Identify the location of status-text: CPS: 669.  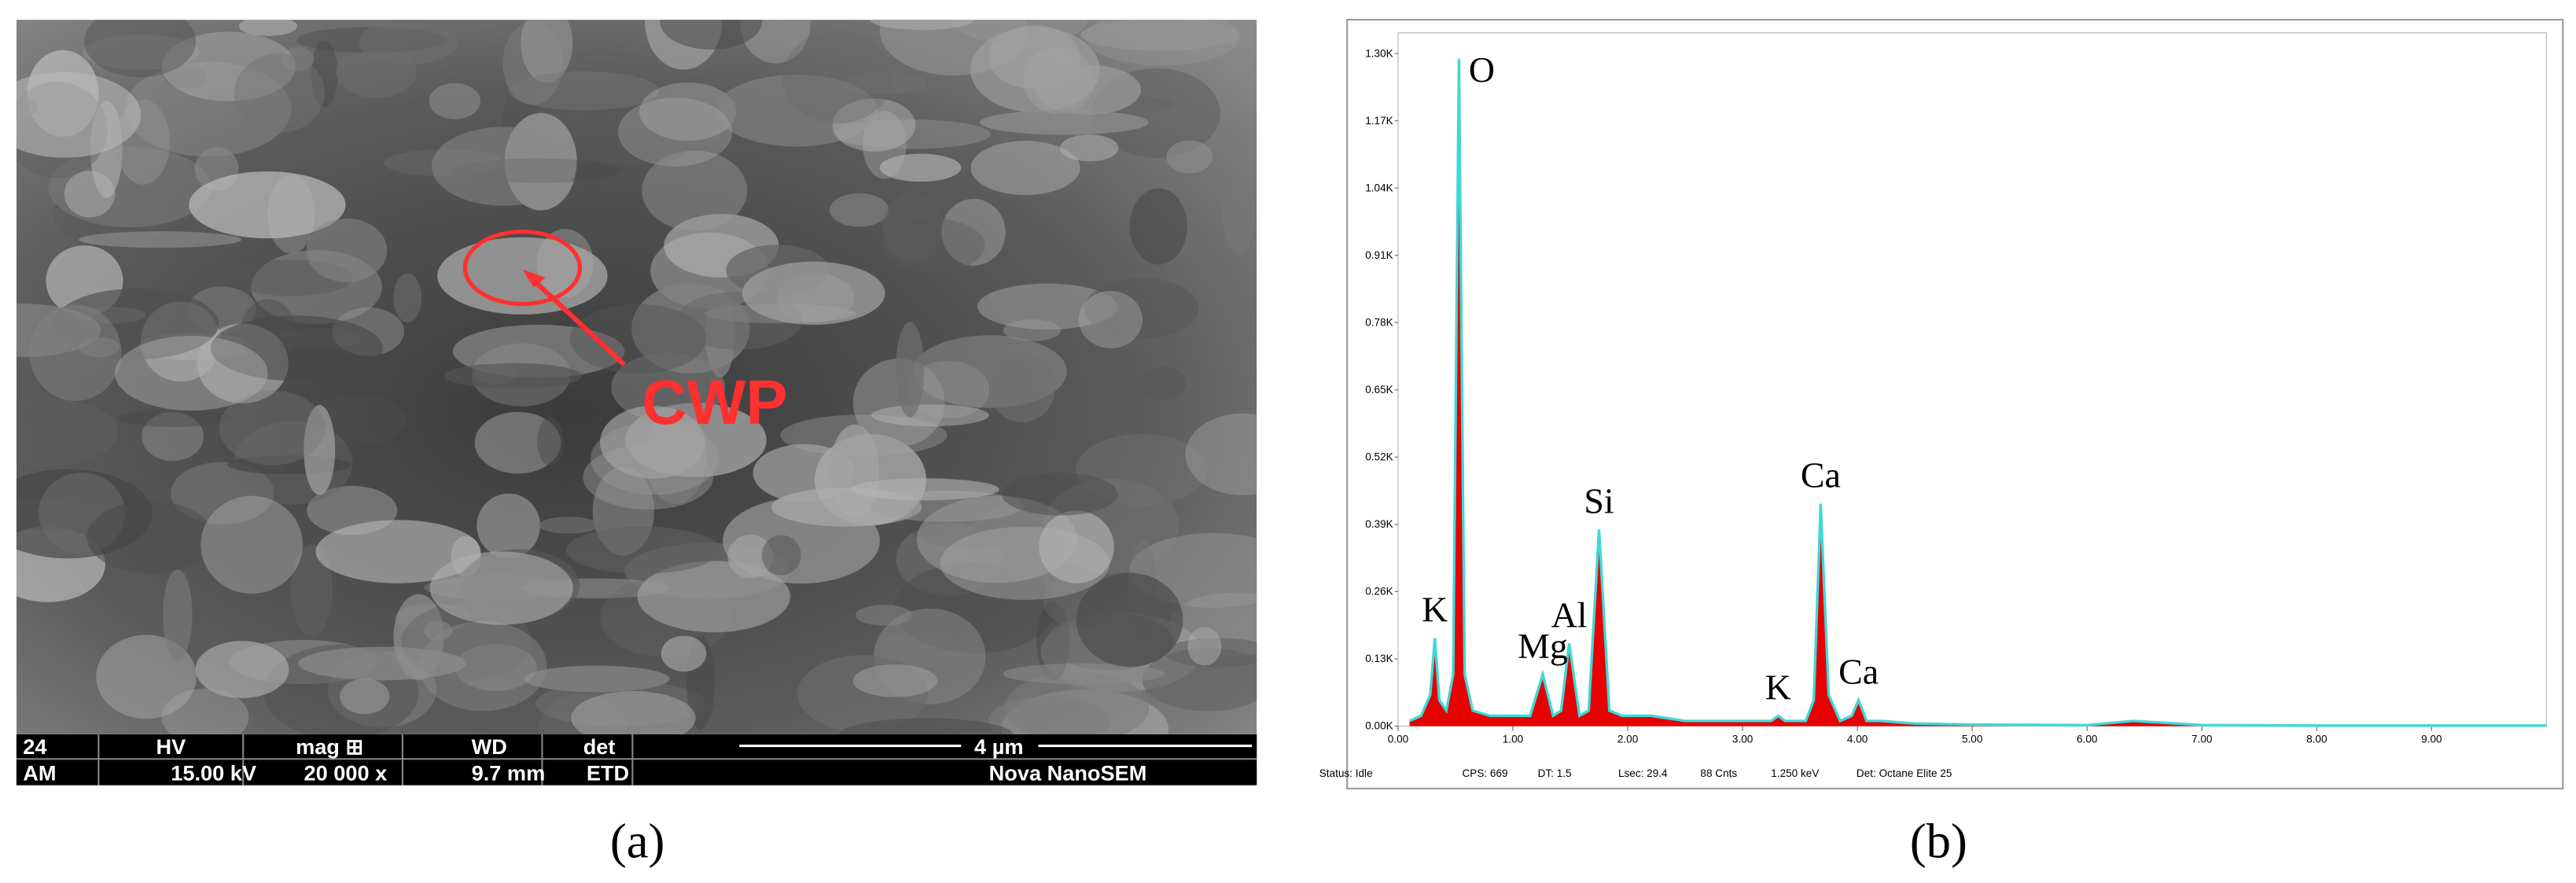
(1485, 773).